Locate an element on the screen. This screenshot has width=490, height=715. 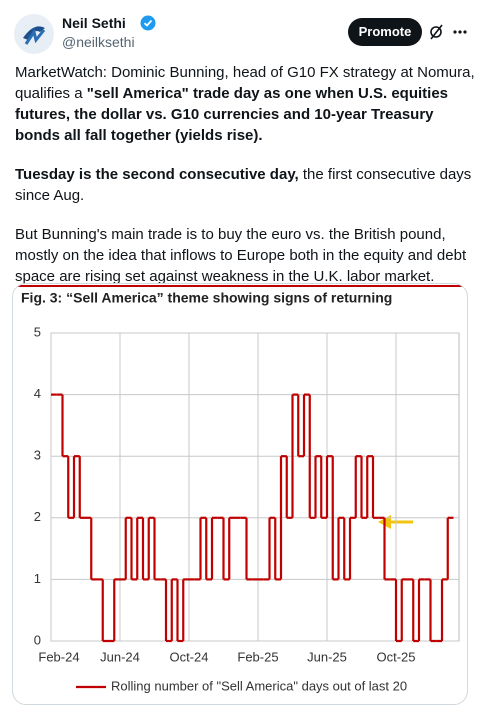
y-tick-label: 1 is located at coordinates (37, 578).